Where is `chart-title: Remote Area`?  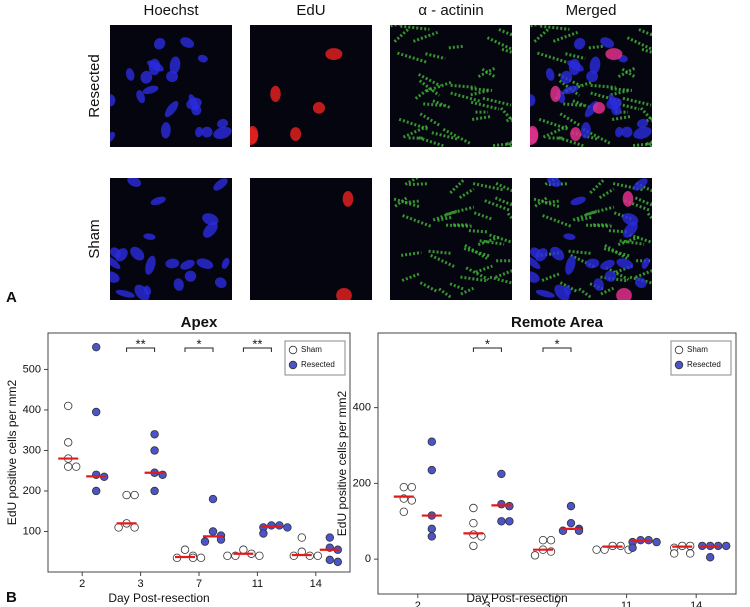 chart-title: Remote Area is located at coordinates (557, 322).